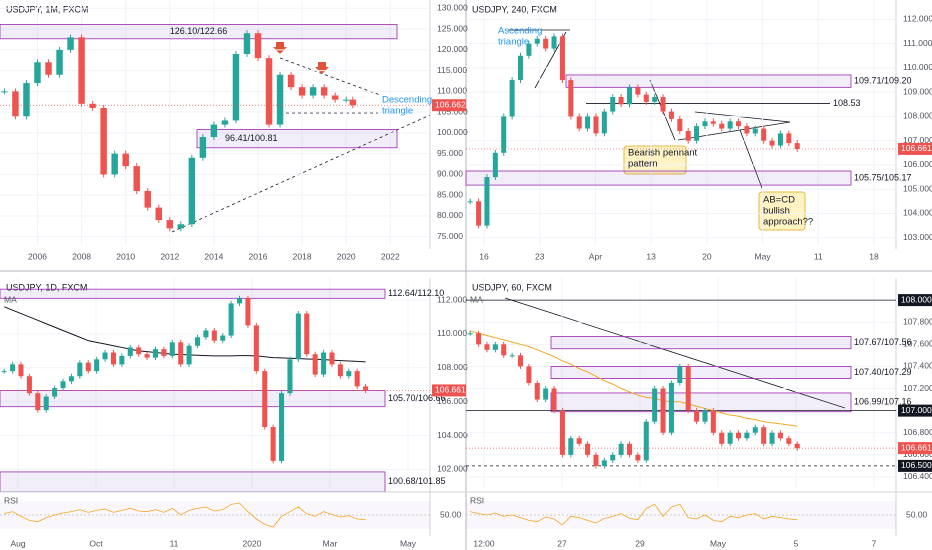 The image size is (932, 550). Describe the element at coordinates (513, 42) in the screenshot. I see `annotation: triangle` at that location.